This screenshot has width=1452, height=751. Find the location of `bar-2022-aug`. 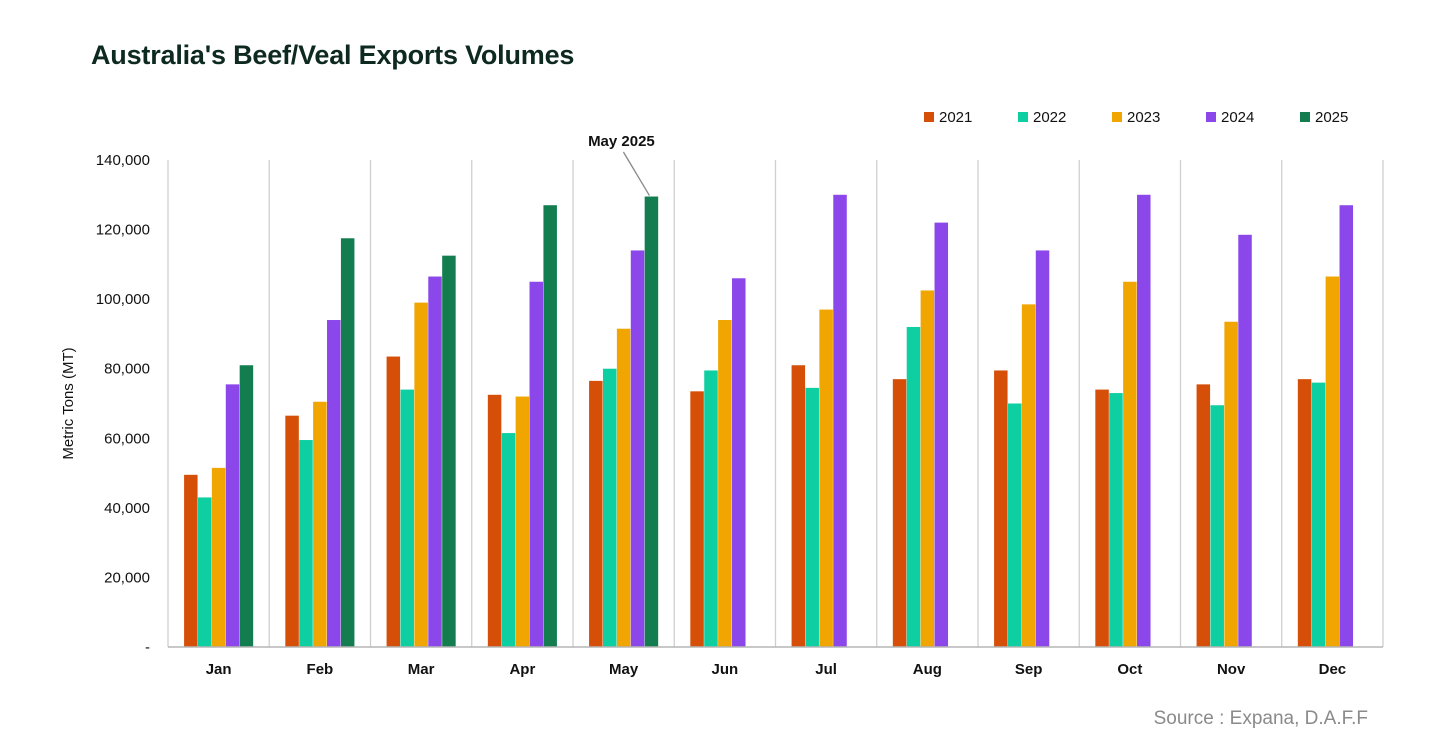

bar-2022-aug is located at coordinates (913, 486).